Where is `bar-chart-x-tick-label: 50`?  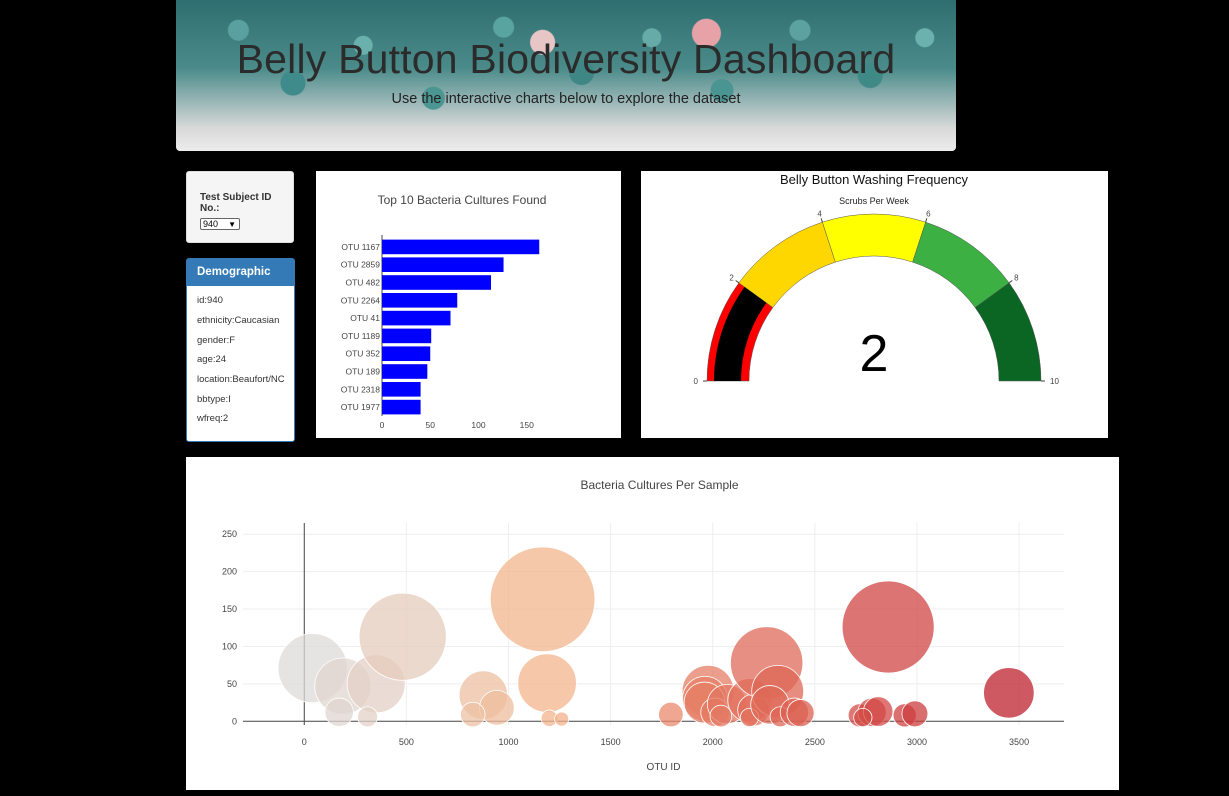 bar-chart-x-tick-label: 50 is located at coordinates (431, 425).